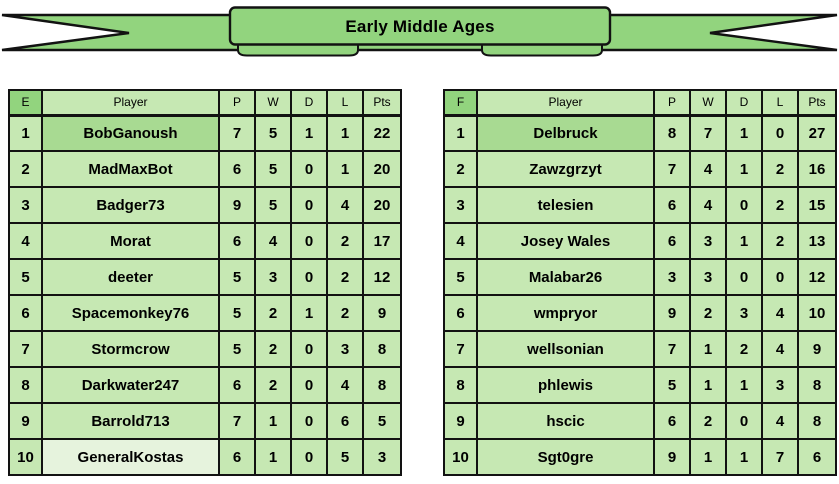  What do you see at coordinates (565, 421) in the screenshot?
I see `player-cell: hscic` at bounding box center [565, 421].